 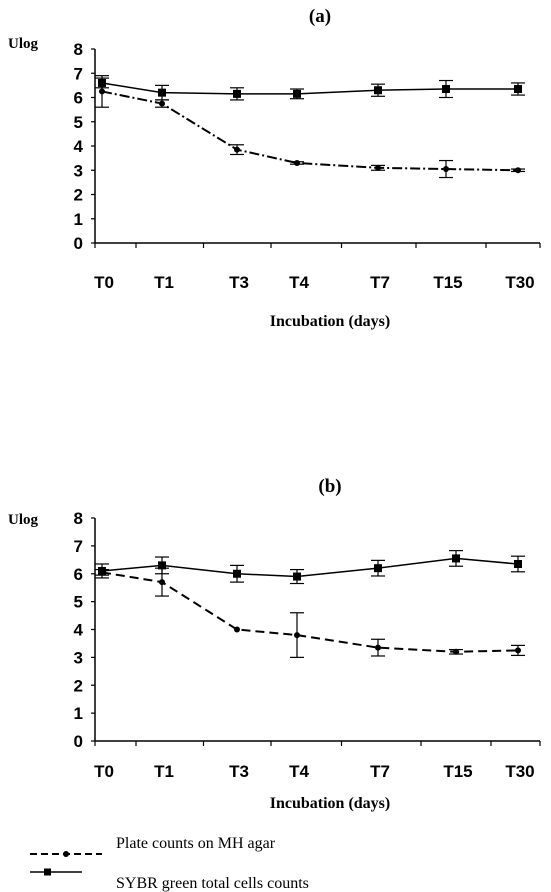 I want to click on y-tick-label-b: 4, so click(x=79, y=630).